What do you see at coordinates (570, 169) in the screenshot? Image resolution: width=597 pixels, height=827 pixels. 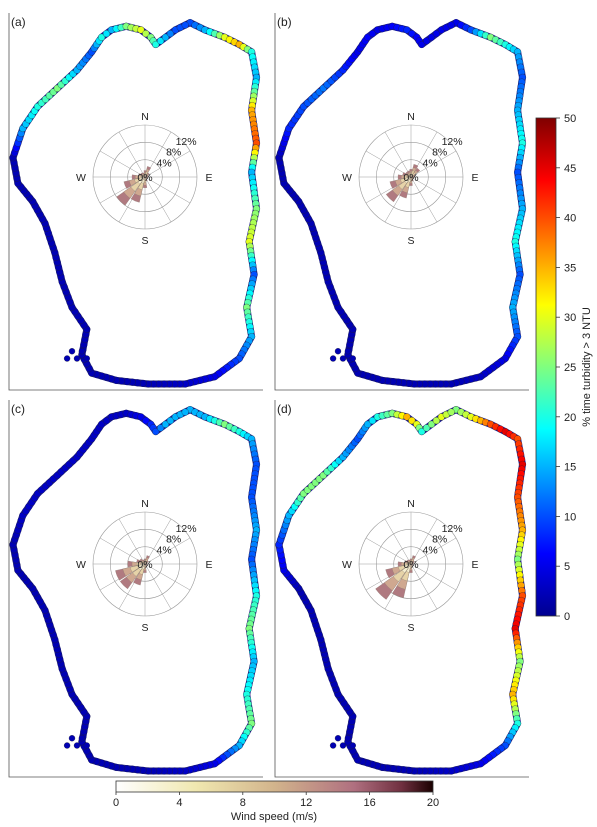 I see `turbidity-colorbar-tick-label: 45` at bounding box center [570, 169].